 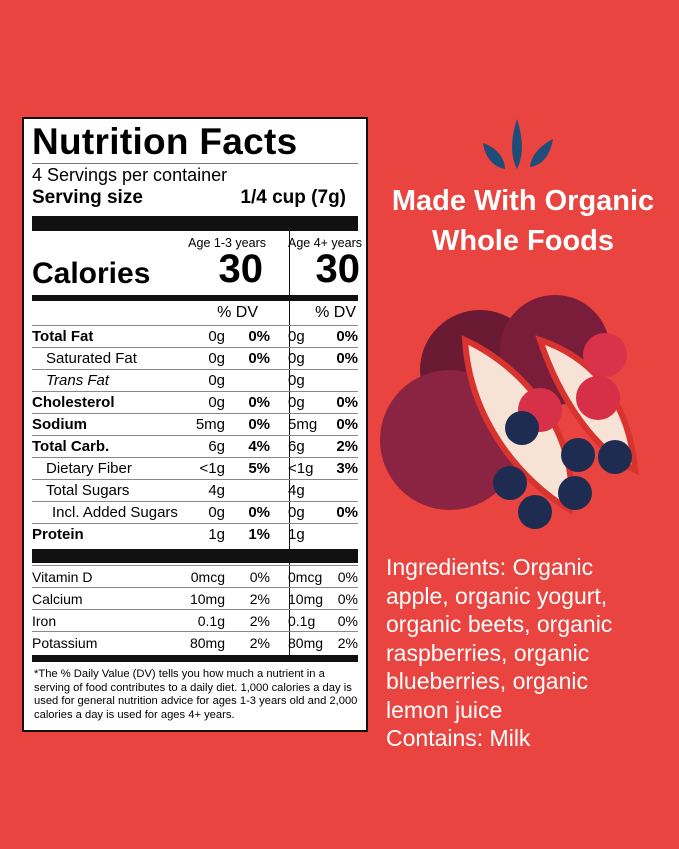 What do you see at coordinates (210, 424) in the screenshot?
I see `cell-a1: 5mg` at bounding box center [210, 424].